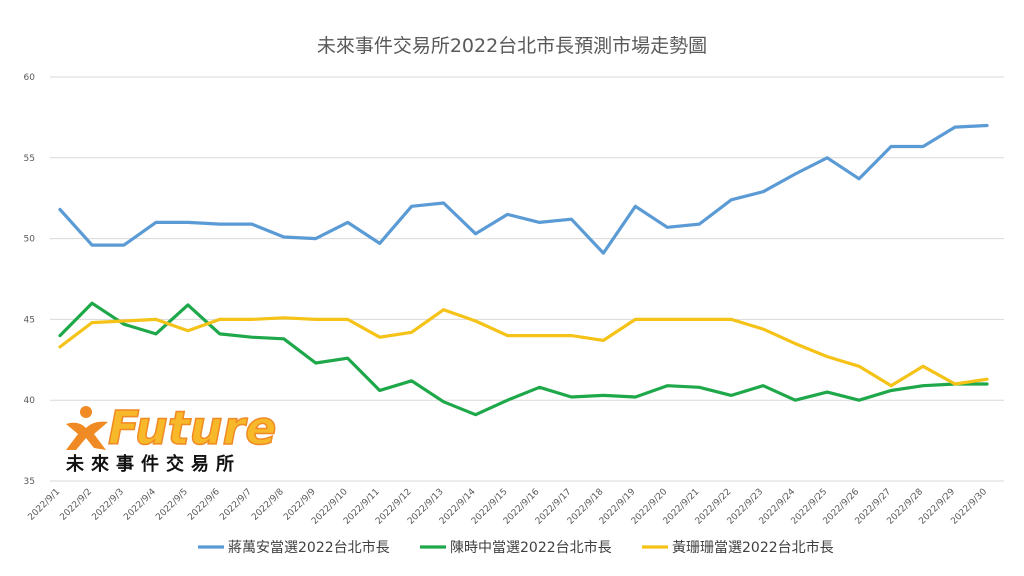 This screenshot has width=1024, height=576. I want to click on y-tick-label: 40, so click(30, 401).